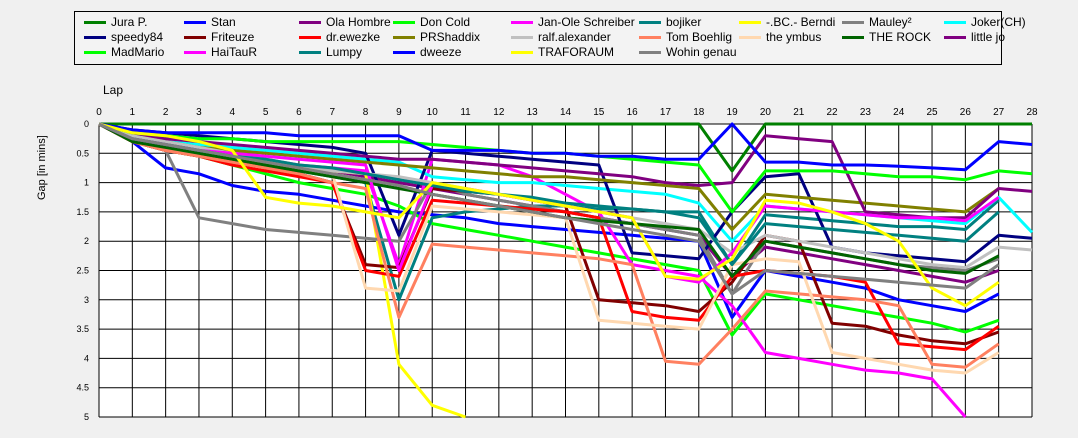  Describe the element at coordinates (633, 112) in the screenshot. I see `x-tick-label: 16` at that location.